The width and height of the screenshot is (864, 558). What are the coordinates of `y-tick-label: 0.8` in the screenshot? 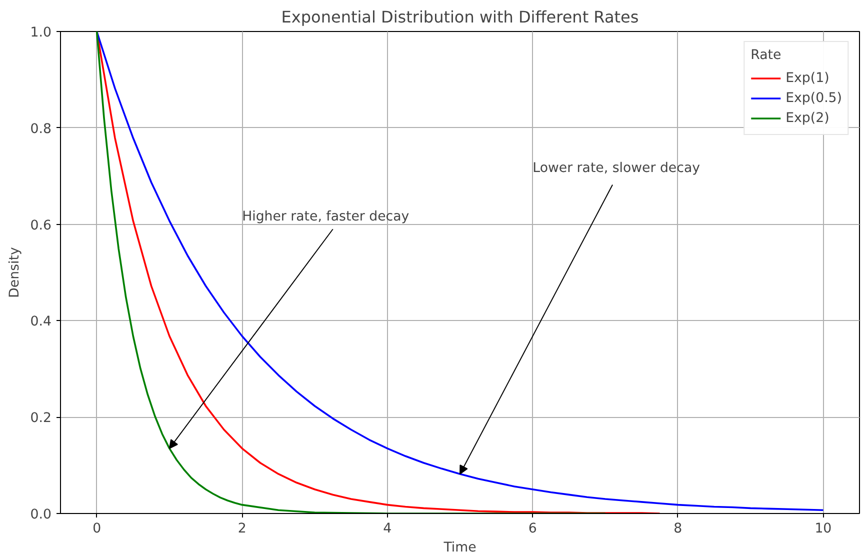 It's located at (41, 129).